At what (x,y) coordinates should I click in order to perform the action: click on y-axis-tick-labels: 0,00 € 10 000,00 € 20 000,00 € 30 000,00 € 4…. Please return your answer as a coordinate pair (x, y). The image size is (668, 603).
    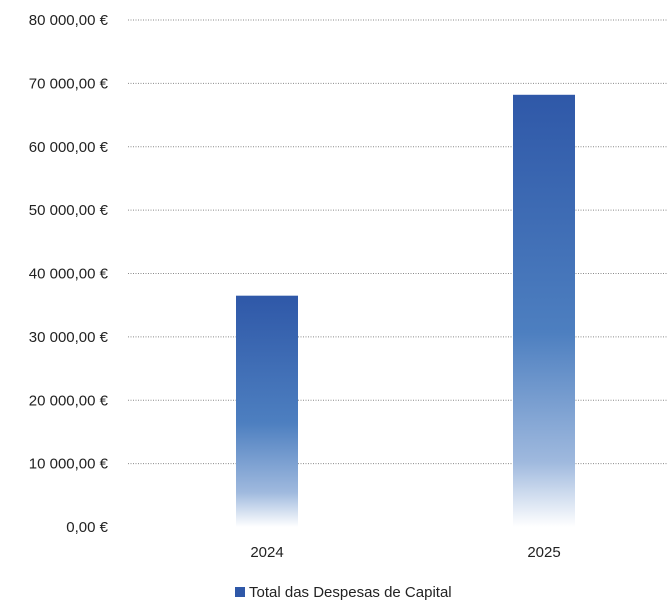
    Looking at the image, I should click on (69, 274).